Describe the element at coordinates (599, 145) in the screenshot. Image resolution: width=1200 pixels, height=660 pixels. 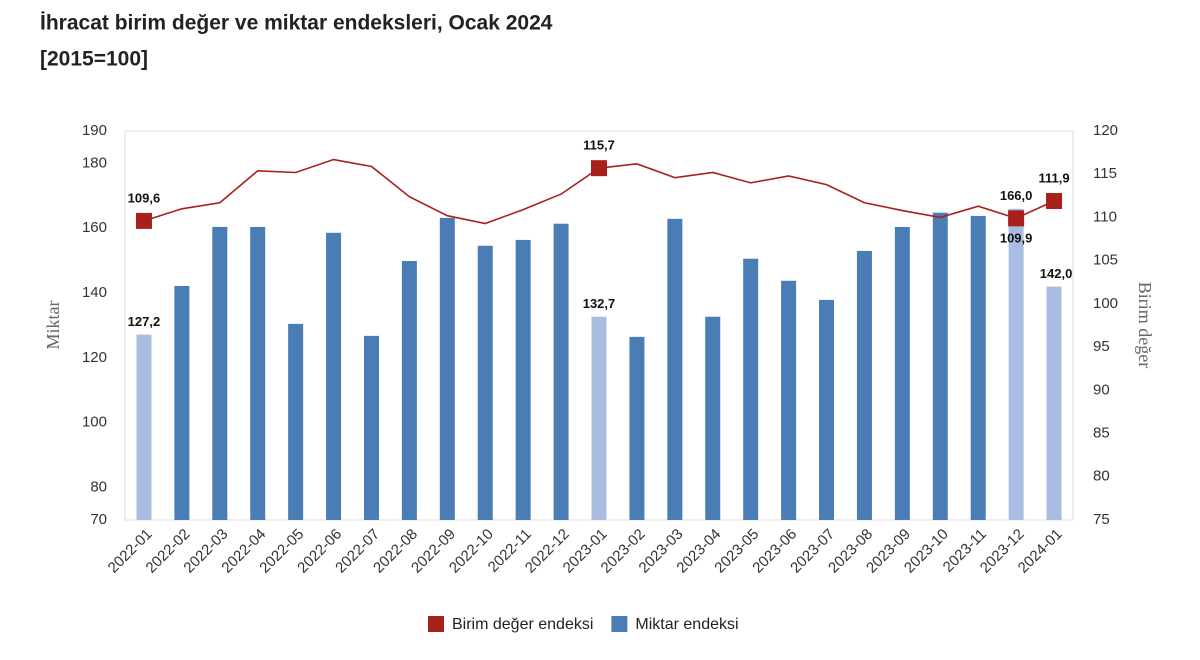
I see `data-label: 115,7` at that location.